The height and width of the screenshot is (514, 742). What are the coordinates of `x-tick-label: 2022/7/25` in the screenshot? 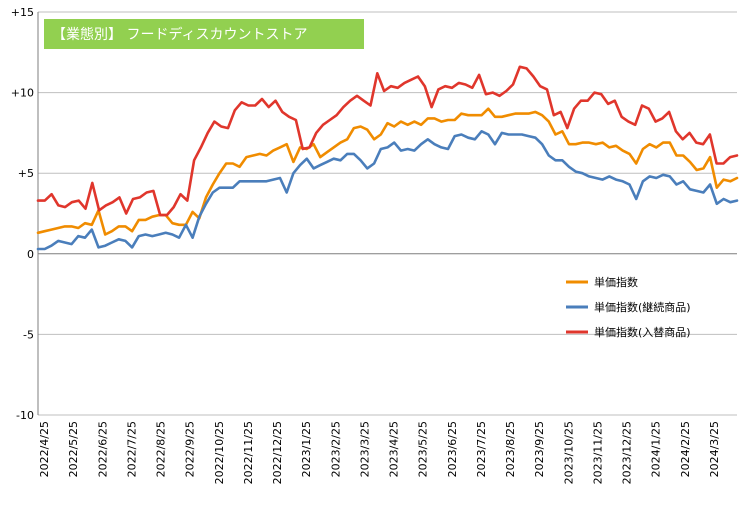 It's located at (131, 449).